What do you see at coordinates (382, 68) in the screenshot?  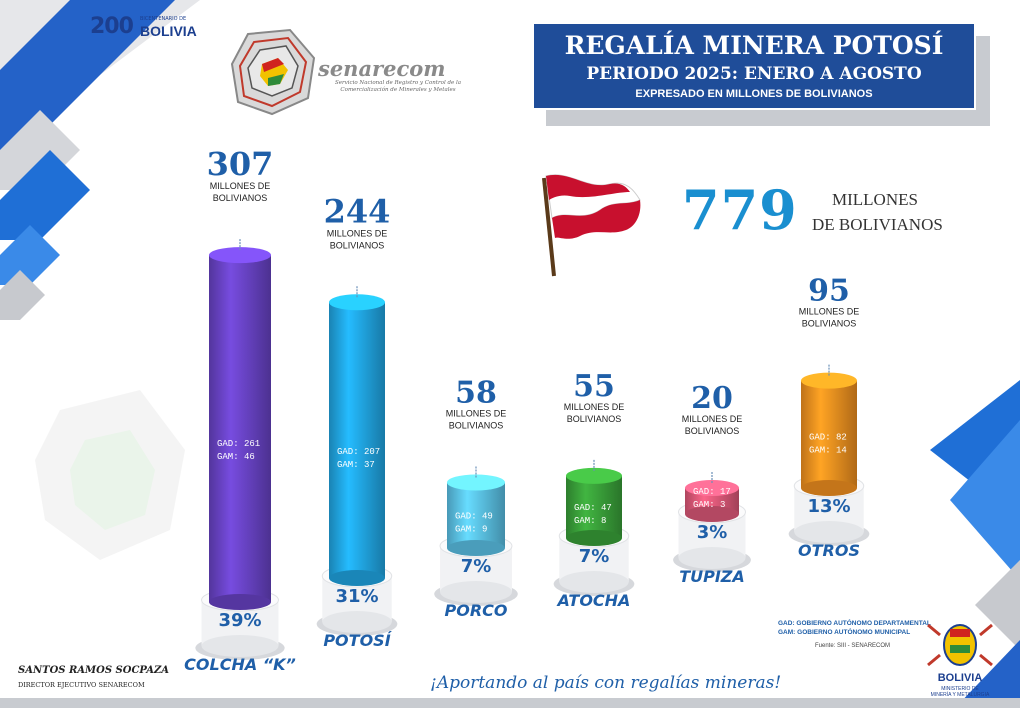 I see `senarecom-name: senarecom` at bounding box center [382, 68].